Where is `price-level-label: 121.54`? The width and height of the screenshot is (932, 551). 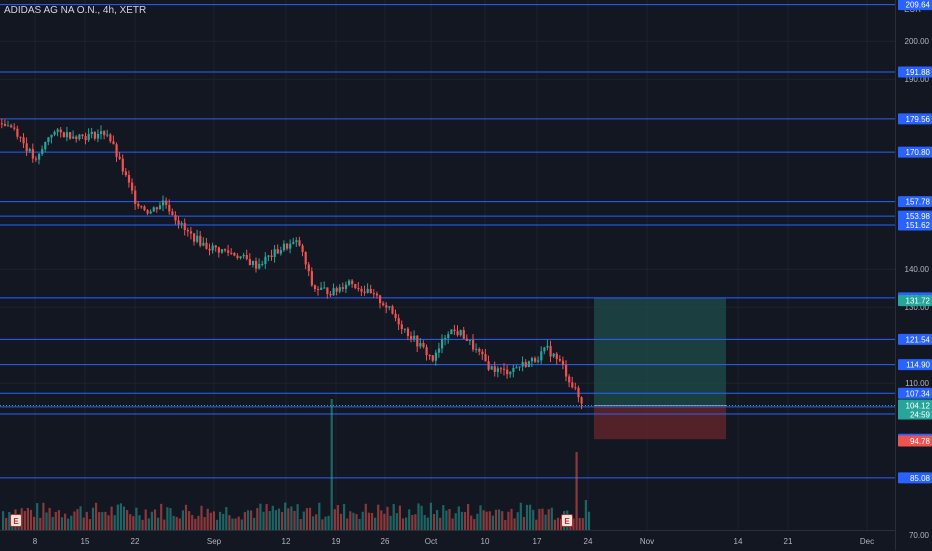
price-level-label: 121.54 is located at coordinates (918, 339).